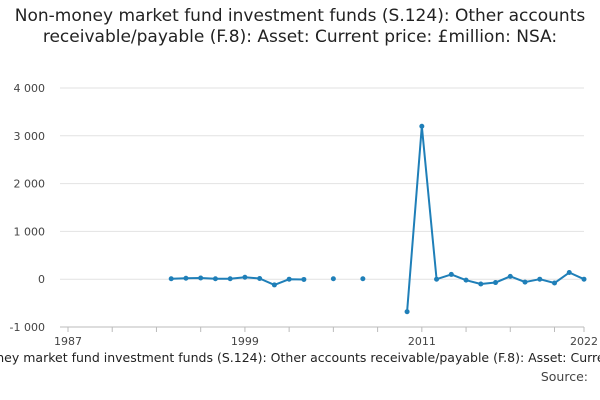 This screenshot has width=600, height=400. What do you see at coordinates (30, 88) in the screenshot?
I see `y-tick-label: 4 000` at bounding box center [30, 88].